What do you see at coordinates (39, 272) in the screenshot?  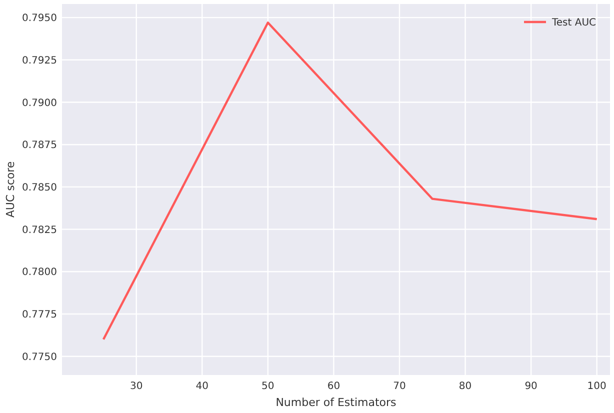 I see `y-tick-label: 0.7800` at bounding box center [39, 272].